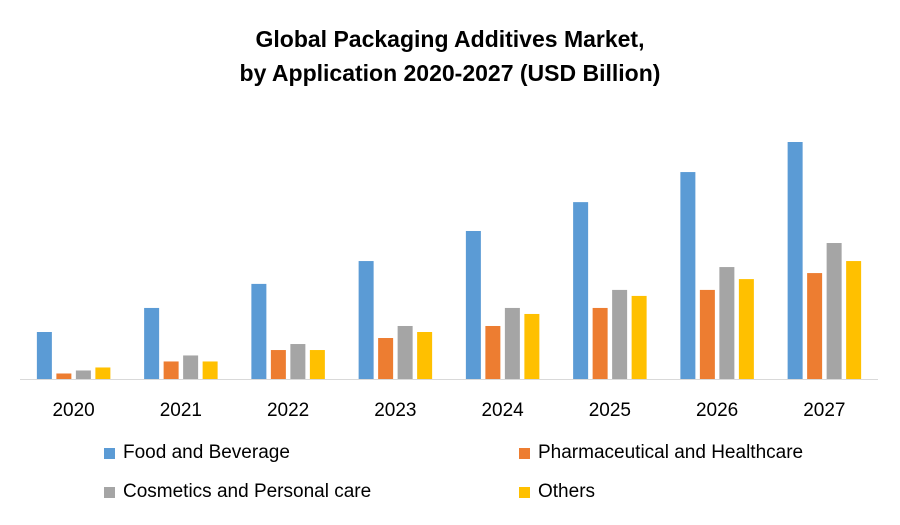 Image resolution: width=900 pixels, height=525 pixels. Describe the element at coordinates (73, 410) in the screenshot. I see `x-tick-label: 2020` at that location.